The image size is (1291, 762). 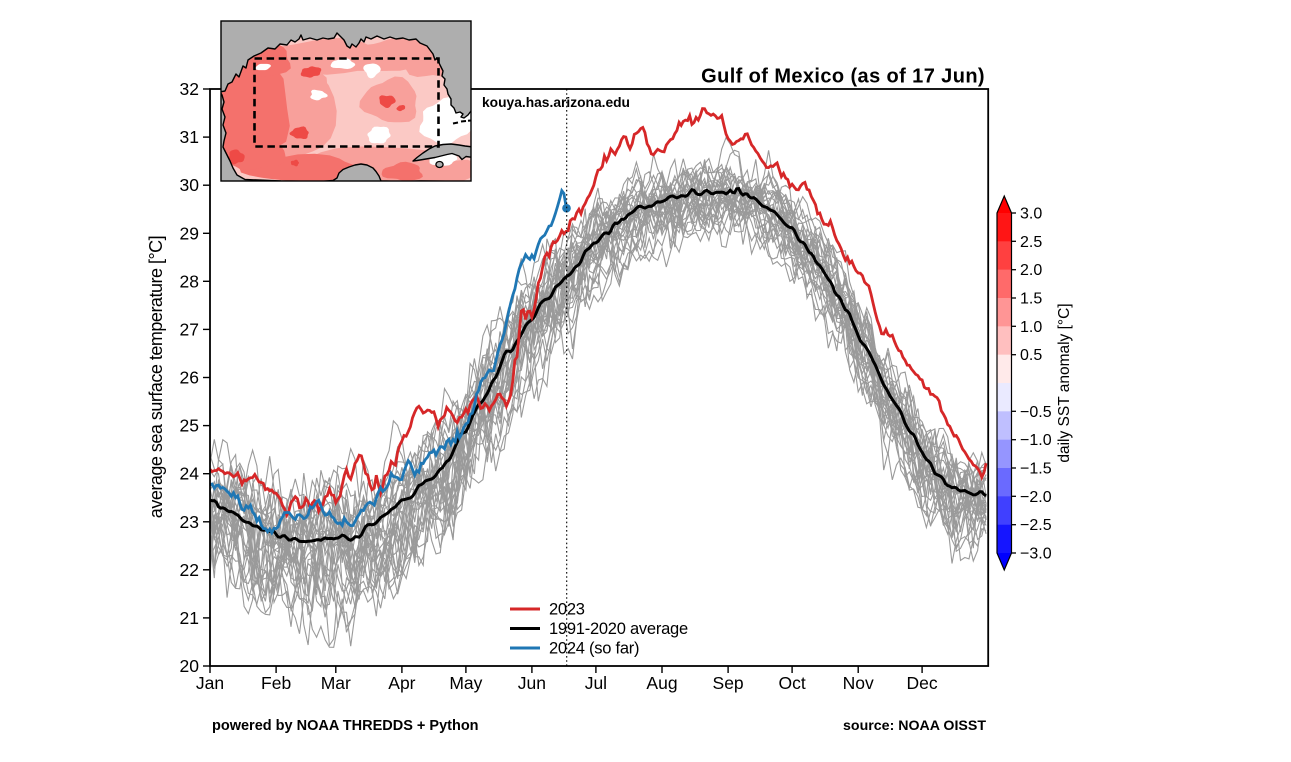 I want to click on svg-text: 32, so click(x=189, y=89).